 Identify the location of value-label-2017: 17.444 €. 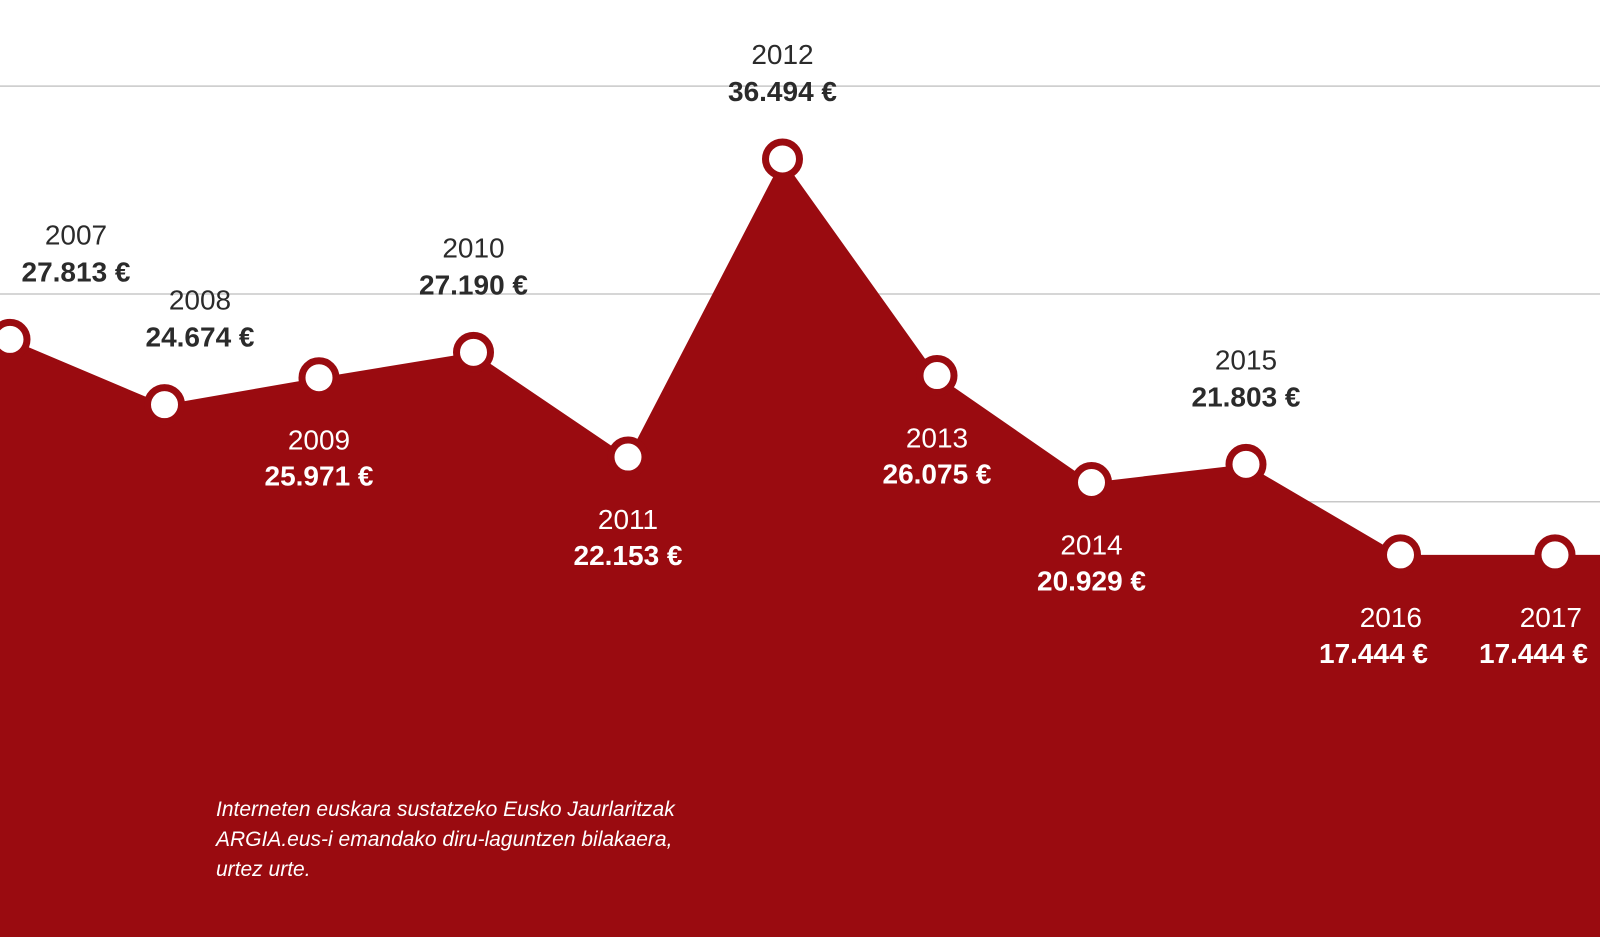
(1533, 653).